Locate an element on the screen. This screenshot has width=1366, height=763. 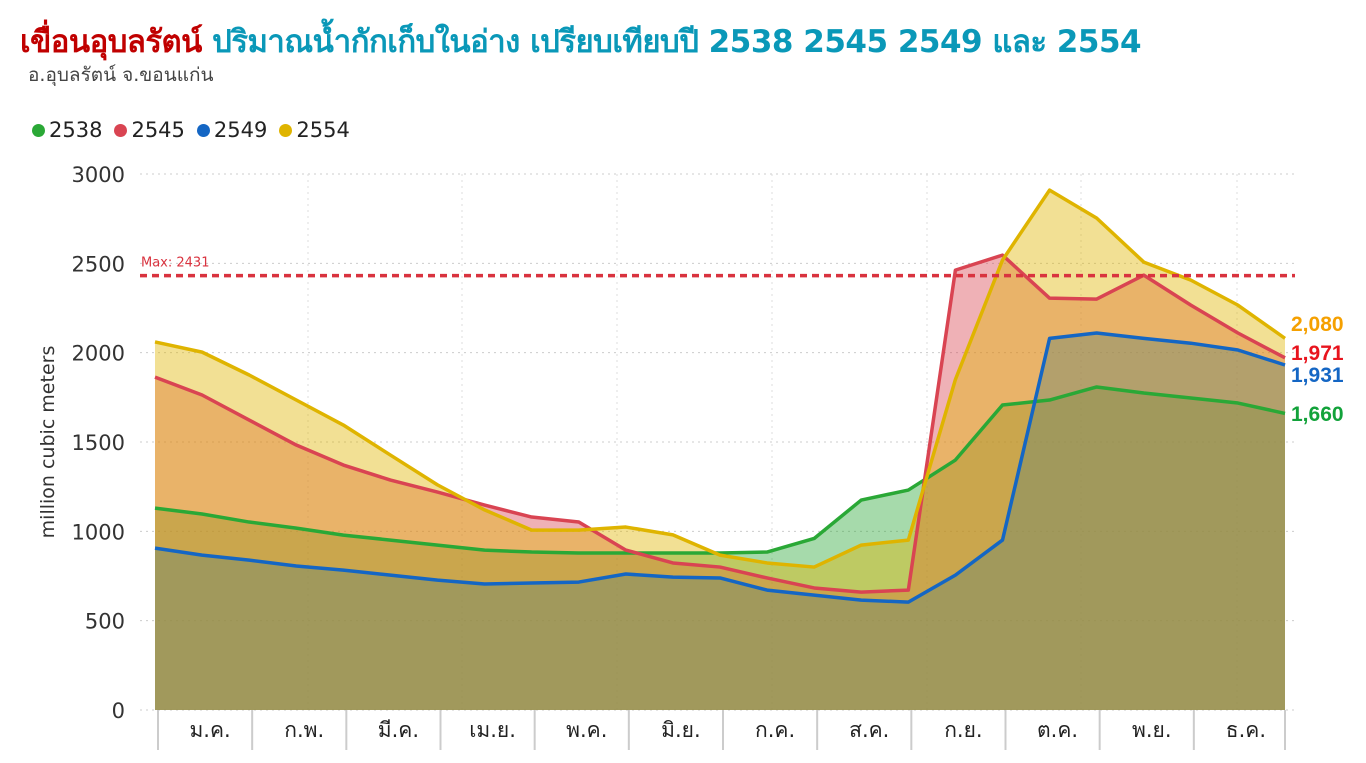
x-tick-label: มิ.ย. is located at coordinates (681, 730).